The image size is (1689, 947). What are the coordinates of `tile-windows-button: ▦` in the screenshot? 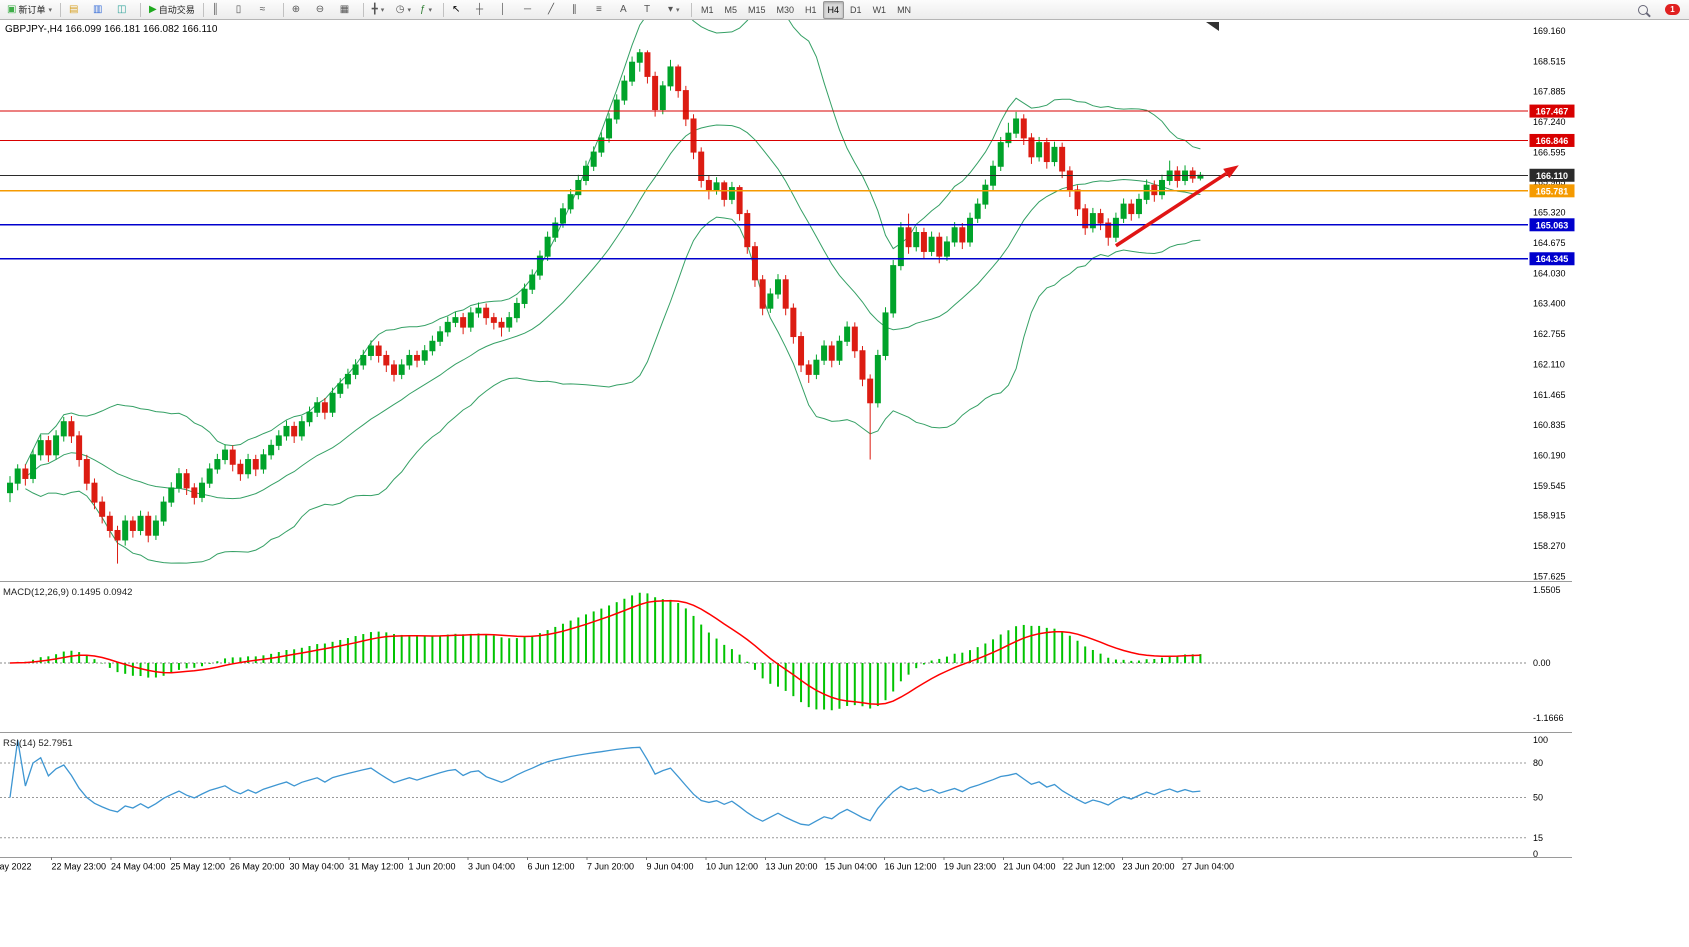 It's located at (347, 10).